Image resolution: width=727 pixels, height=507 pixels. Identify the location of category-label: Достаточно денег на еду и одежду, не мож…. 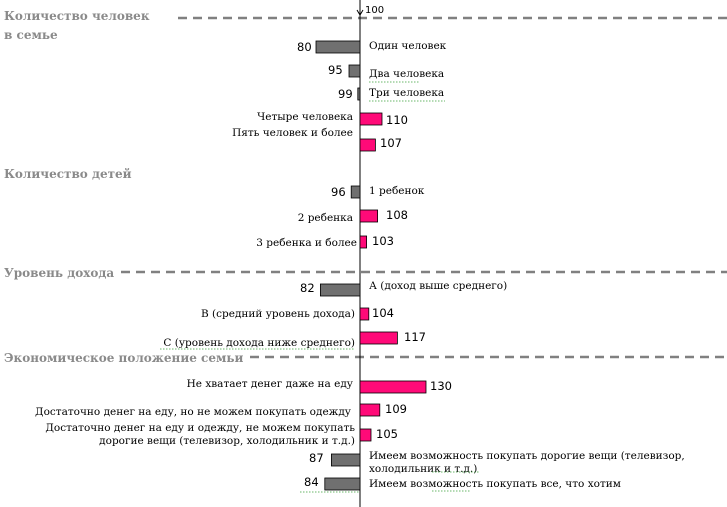
(200, 428).